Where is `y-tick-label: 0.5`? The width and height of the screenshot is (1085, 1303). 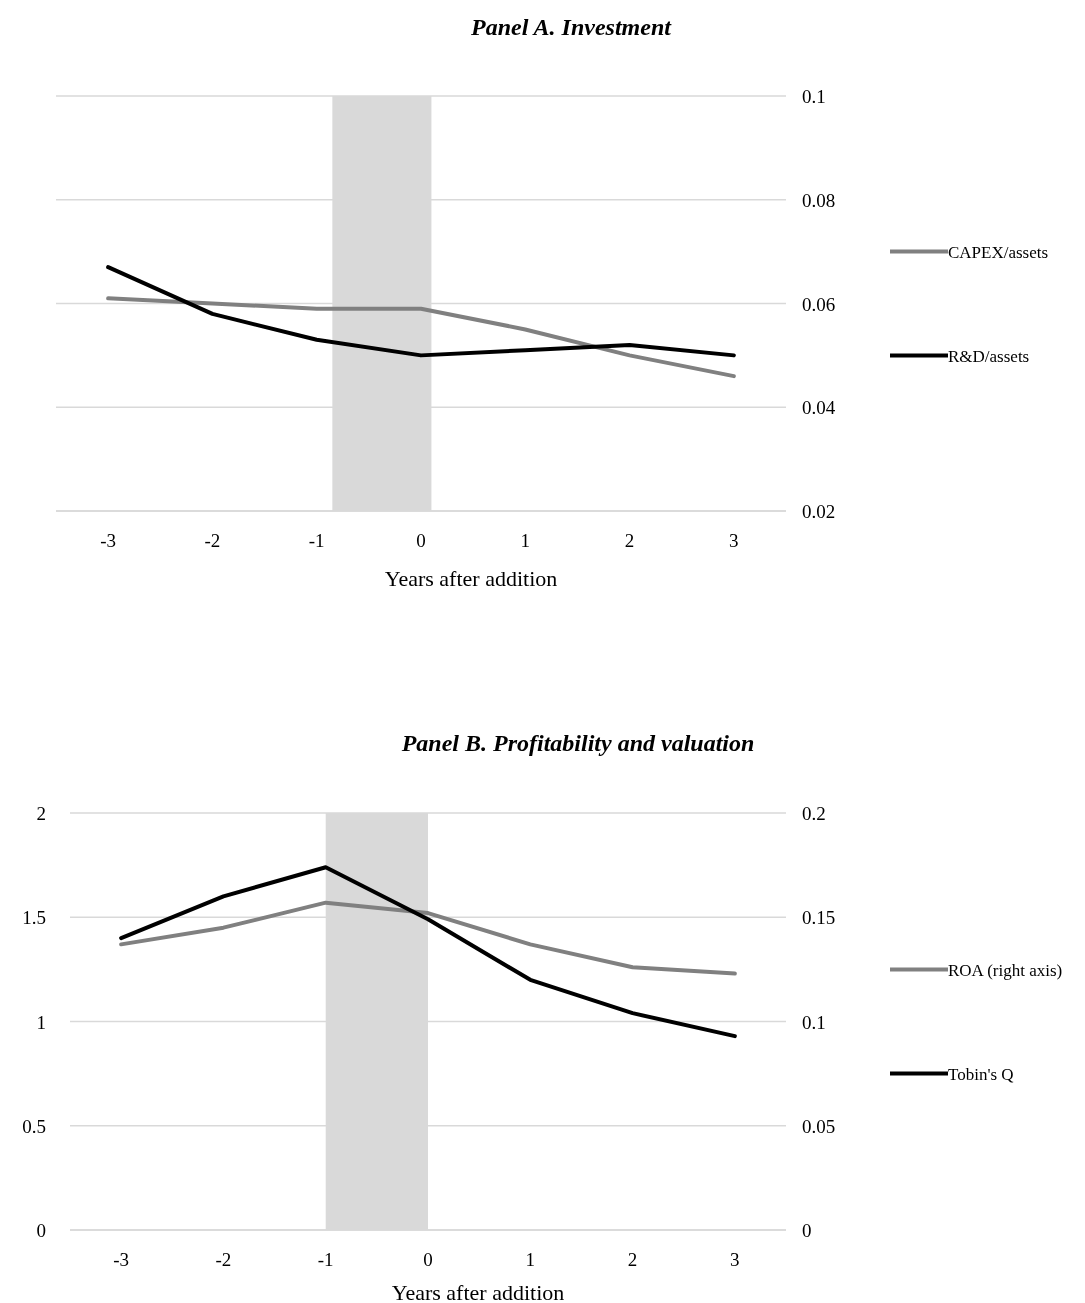 y-tick-label: 0.5 is located at coordinates (34, 1126).